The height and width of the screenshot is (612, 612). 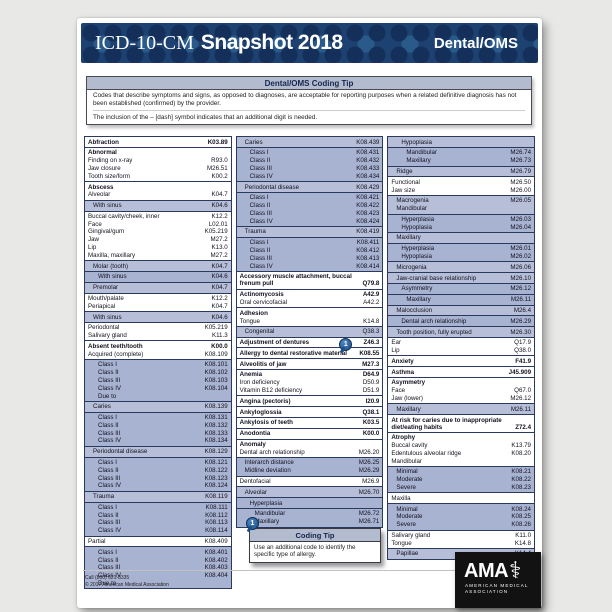 What do you see at coordinates (310, 169) in the screenshot?
I see `code-row: Class III K08.433` at bounding box center [310, 169].